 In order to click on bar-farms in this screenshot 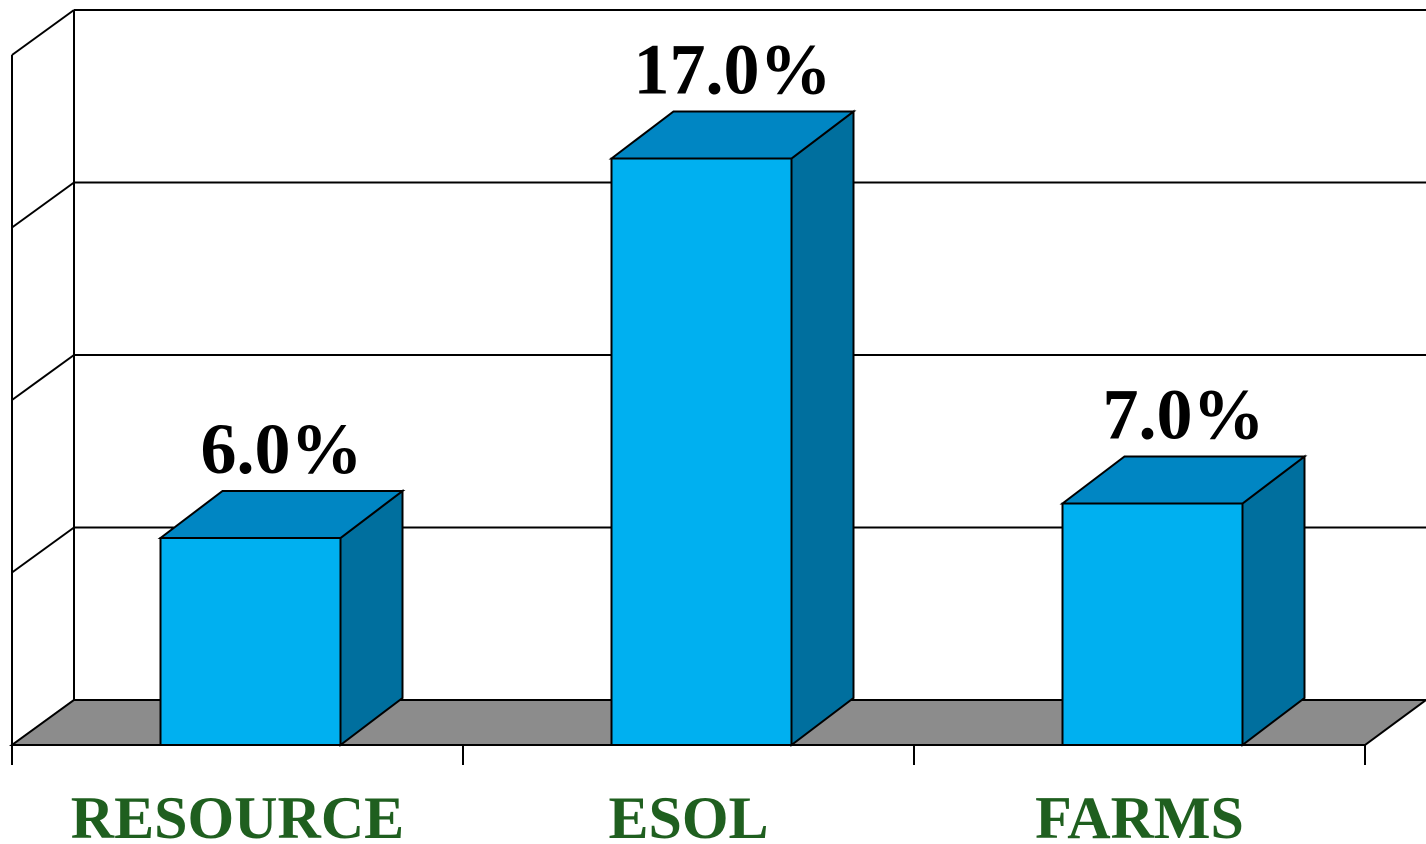, I will do `click(1183, 601)`.